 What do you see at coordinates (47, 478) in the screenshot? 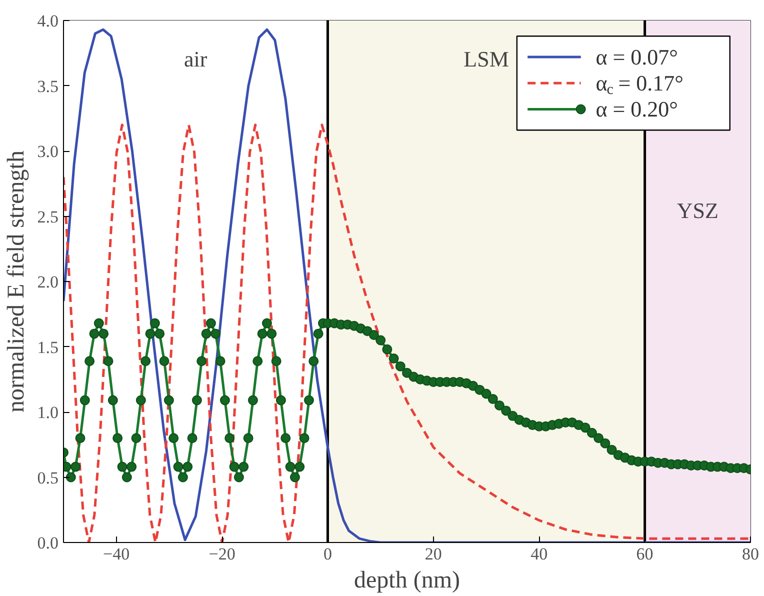
I see `y-tick-label: 0.5` at bounding box center [47, 478].